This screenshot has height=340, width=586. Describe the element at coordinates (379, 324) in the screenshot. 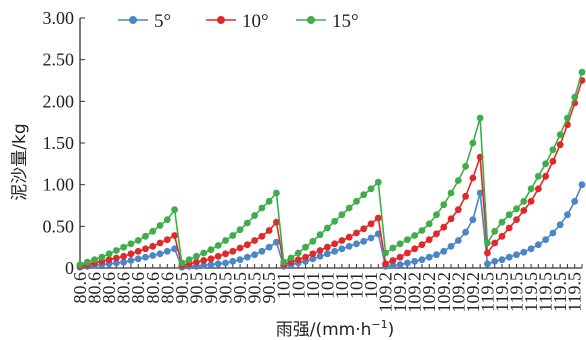

I see `x-axis-title-sup: −1` at that location.